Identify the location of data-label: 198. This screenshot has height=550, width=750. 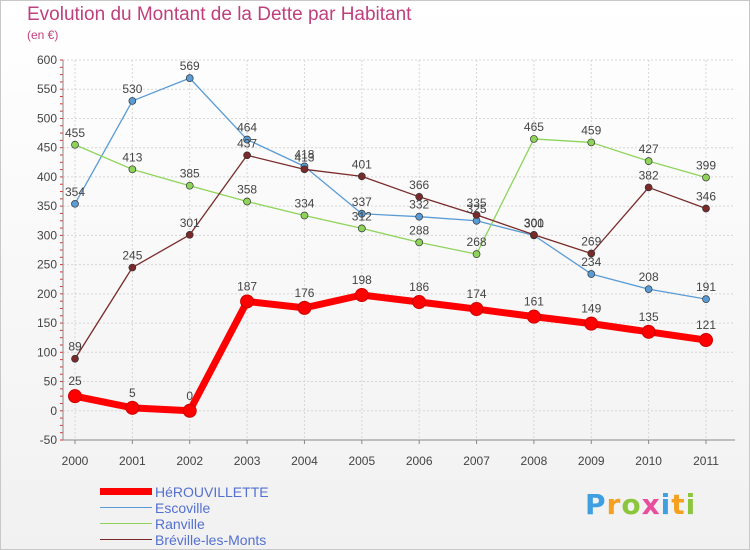
(362, 280).